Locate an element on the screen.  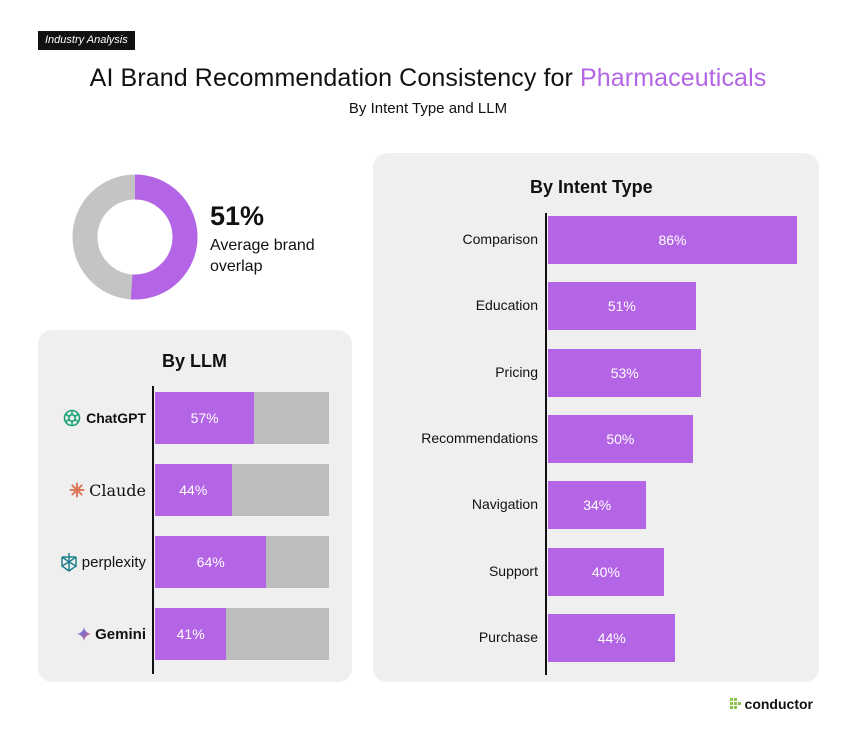
claude-sparkle-icon is located at coordinates (77, 490).